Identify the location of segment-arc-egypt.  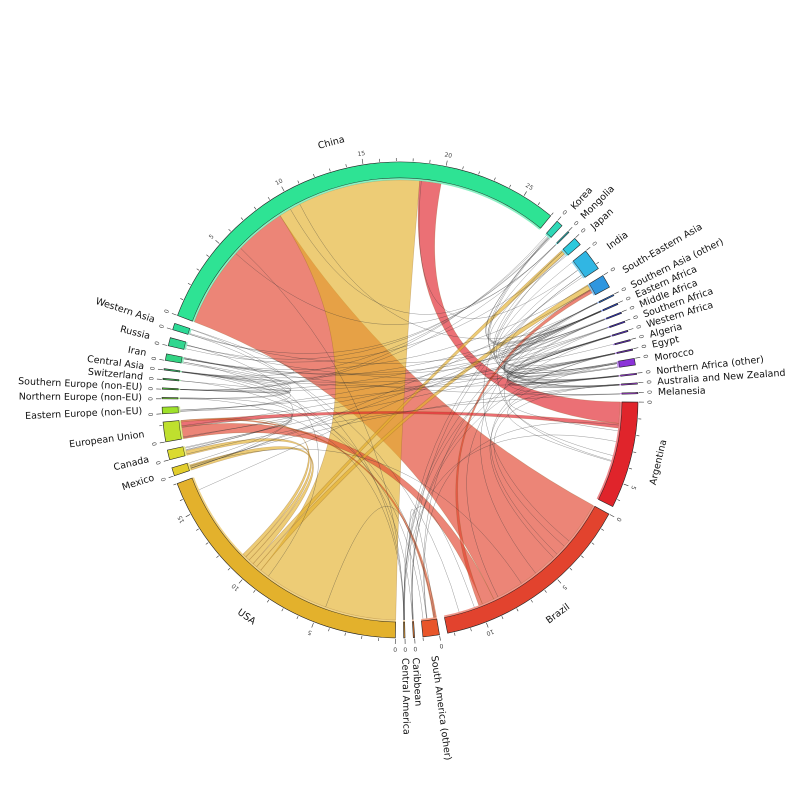
(625, 351).